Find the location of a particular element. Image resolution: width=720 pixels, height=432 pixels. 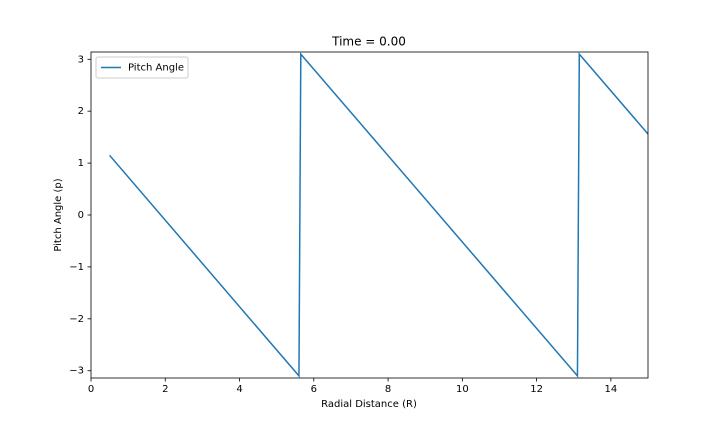

y-tick-label: 1 is located at coordinates (81, 163).